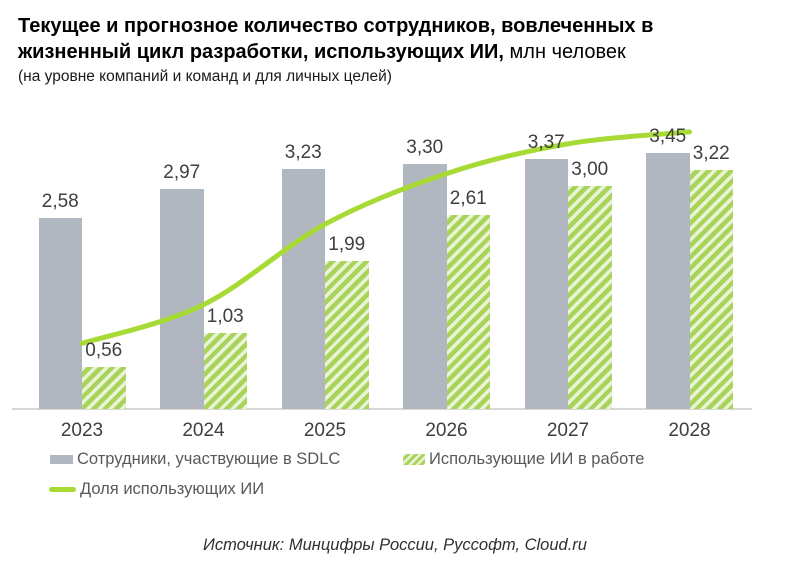 Image resolution: width=790 pixels, height=561 pixels. I want to click on x-axis-label-2025: 2025, so click(325, 430).